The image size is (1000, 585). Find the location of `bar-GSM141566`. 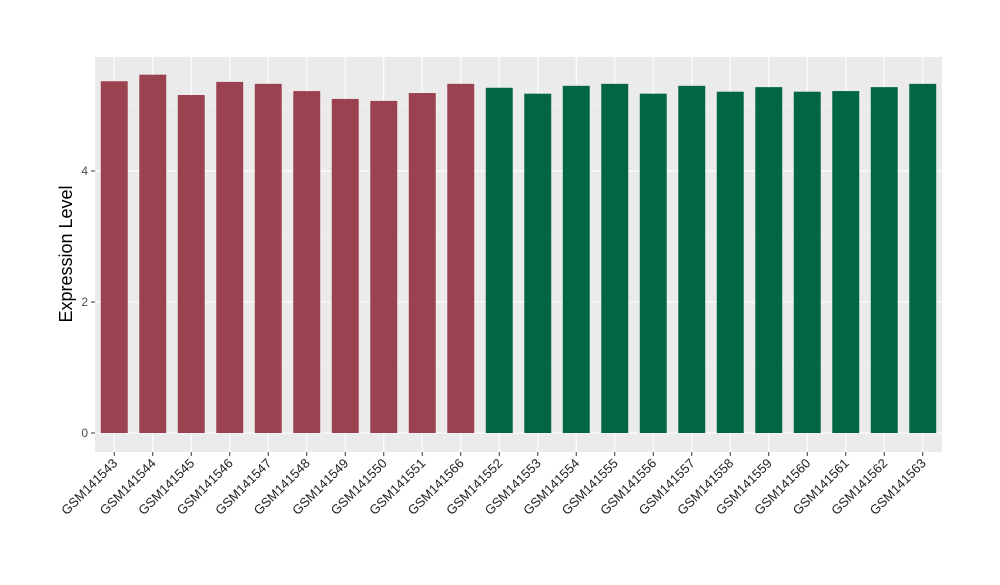

bar-GSM141566 is located at coordinates (461, 258).